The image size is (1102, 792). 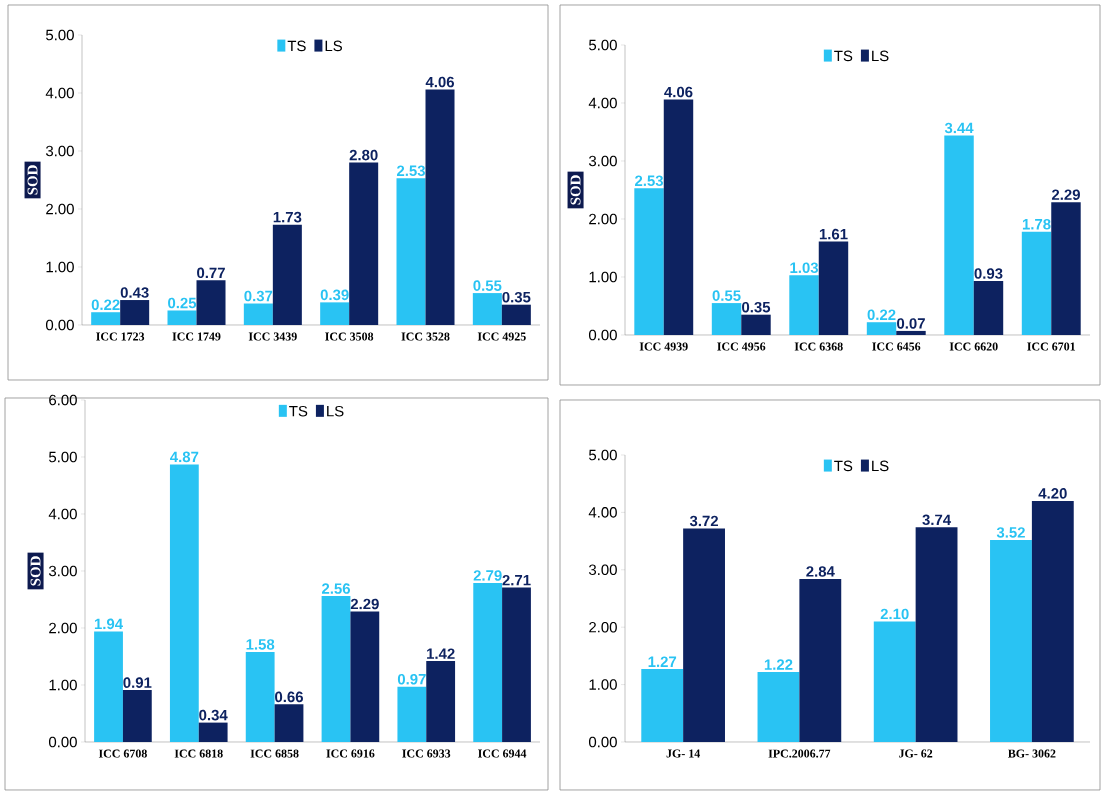 I want to click on x-tick-label: ICC 6944, so click(x=502, y=753).